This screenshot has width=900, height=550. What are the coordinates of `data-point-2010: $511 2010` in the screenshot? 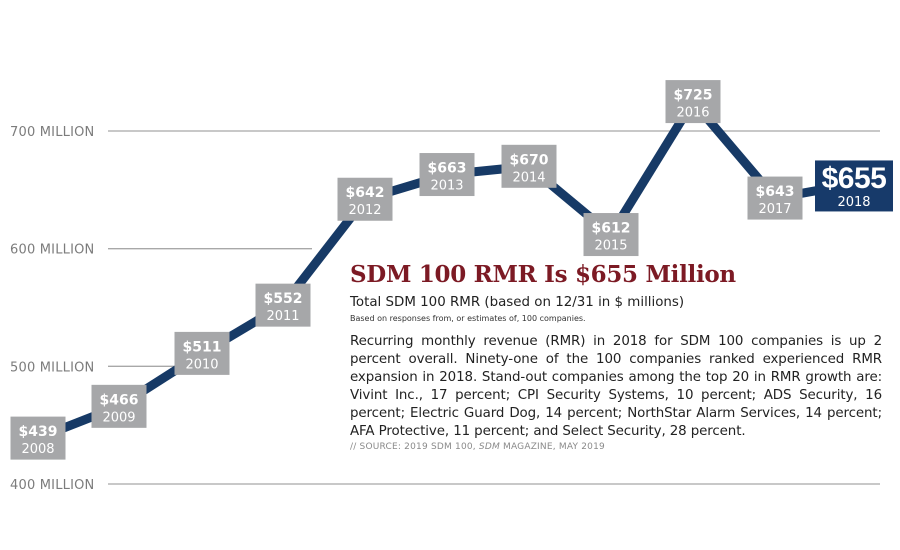 It's located at (202, 353).